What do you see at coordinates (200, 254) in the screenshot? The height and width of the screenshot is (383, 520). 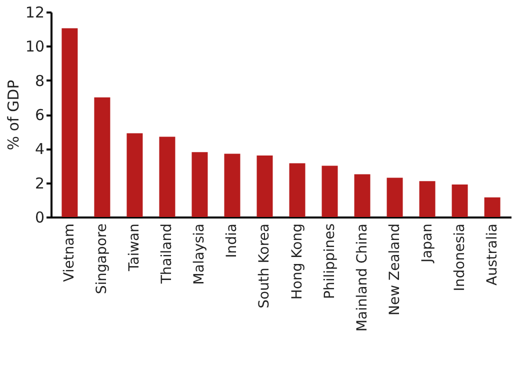 I see `x-tick-label: Malaysia` at bounding box center [200, 254].